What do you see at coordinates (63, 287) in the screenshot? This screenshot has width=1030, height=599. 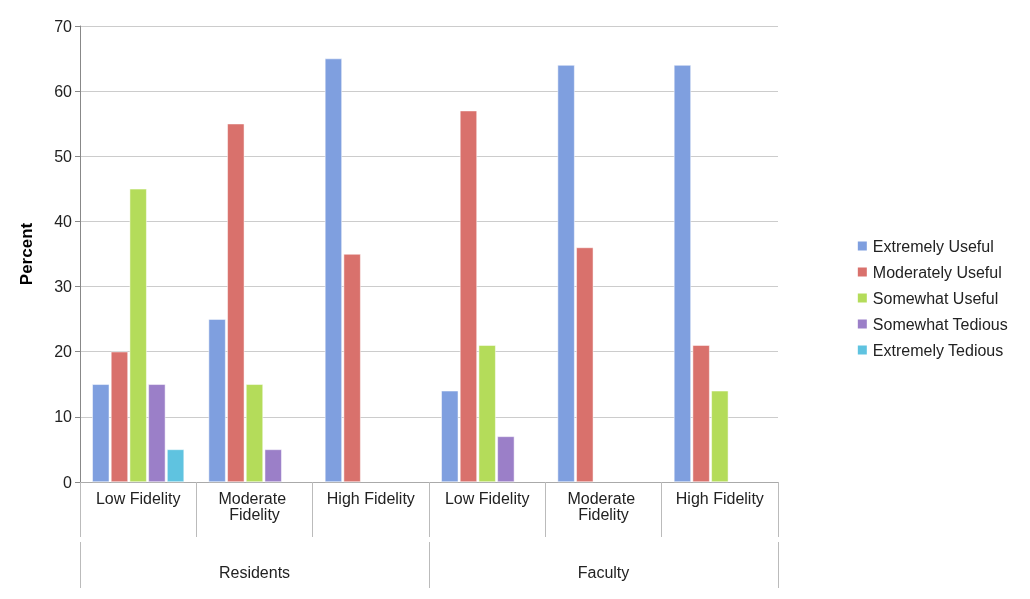 I see `y-tick-label: 30` at bounding box center [63, 287].